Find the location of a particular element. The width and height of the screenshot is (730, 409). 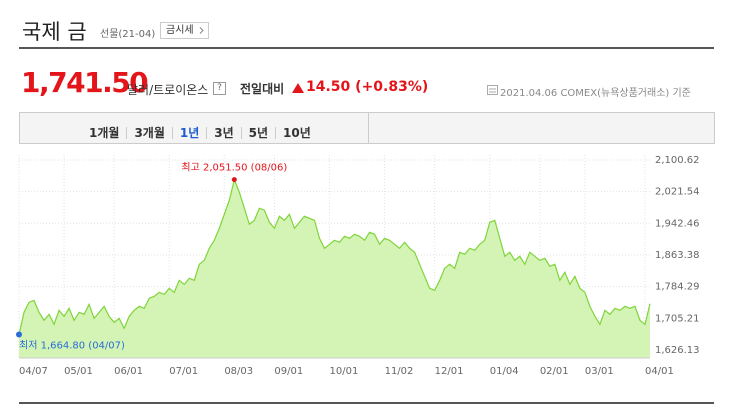

y-tick-label: 1,705.21 is located at coordinates (677, 318).